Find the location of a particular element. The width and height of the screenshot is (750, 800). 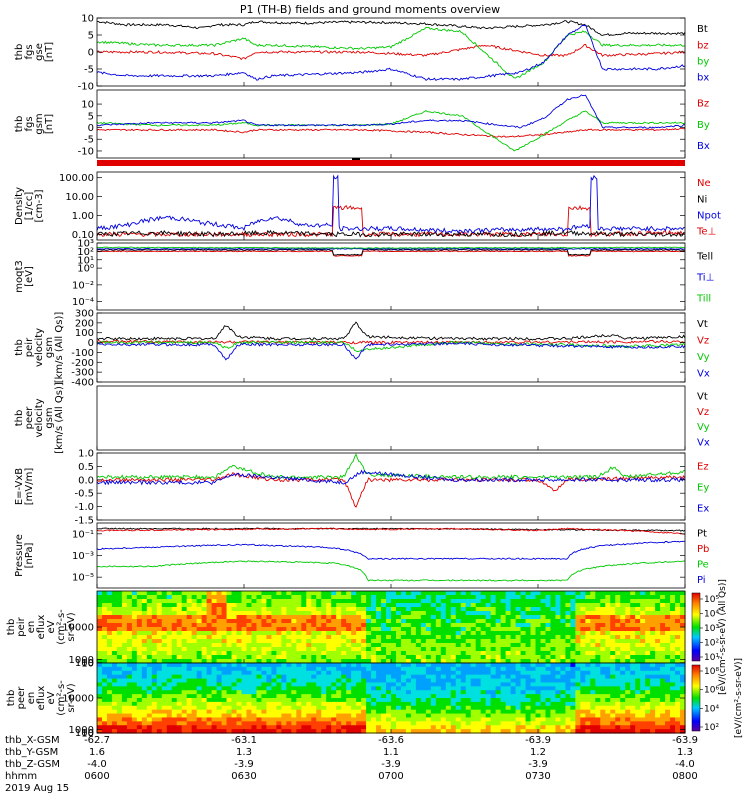

y-tick-label: 200 is located at coordinates (84, 323).